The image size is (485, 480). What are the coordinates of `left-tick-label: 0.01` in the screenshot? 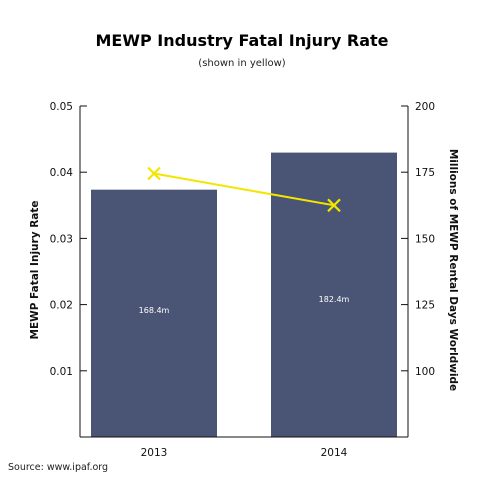 It's located at (61, 372).